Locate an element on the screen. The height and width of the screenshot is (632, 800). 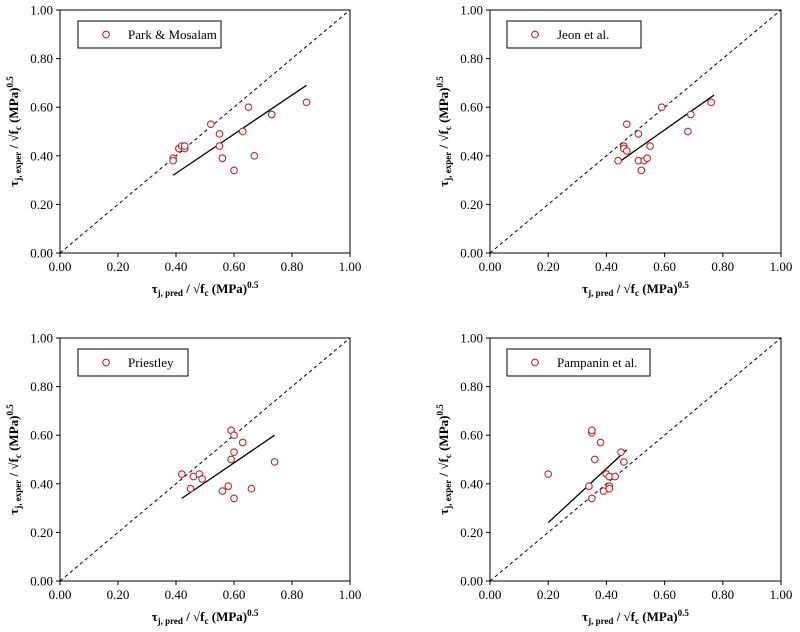
legend-label: Pampanin et al. is located at coordinates (597, 362).